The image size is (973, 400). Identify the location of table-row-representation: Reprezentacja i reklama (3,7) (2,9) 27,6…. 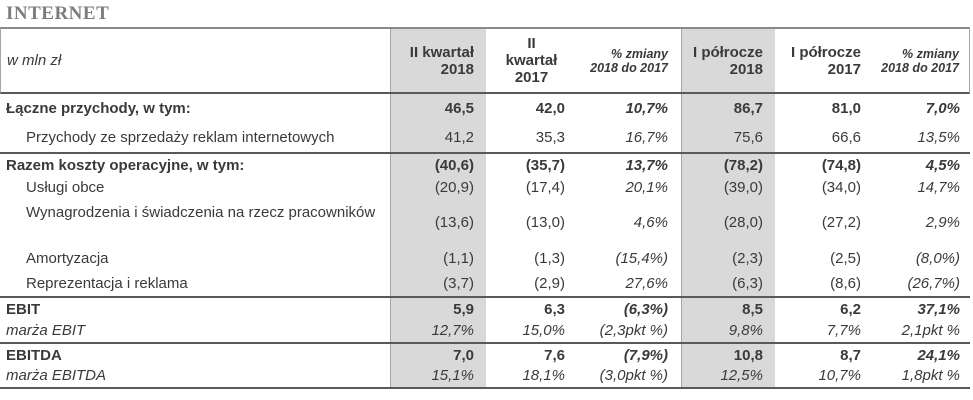
(485, 283).